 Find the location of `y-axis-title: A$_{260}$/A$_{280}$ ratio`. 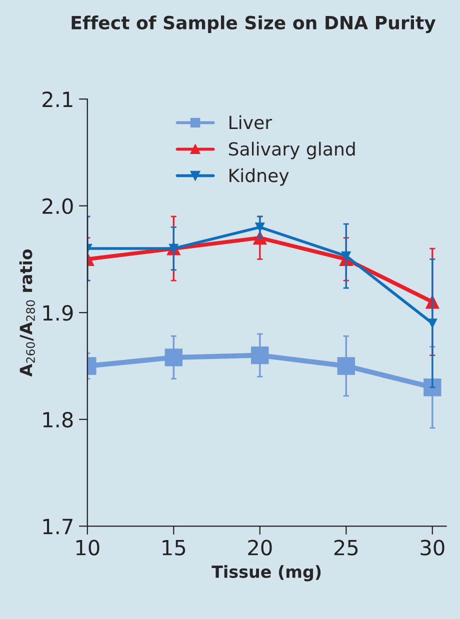

y-axis-title: A$_{260}$/A$_{280}$ ratio is located at coordinates (27, 313).